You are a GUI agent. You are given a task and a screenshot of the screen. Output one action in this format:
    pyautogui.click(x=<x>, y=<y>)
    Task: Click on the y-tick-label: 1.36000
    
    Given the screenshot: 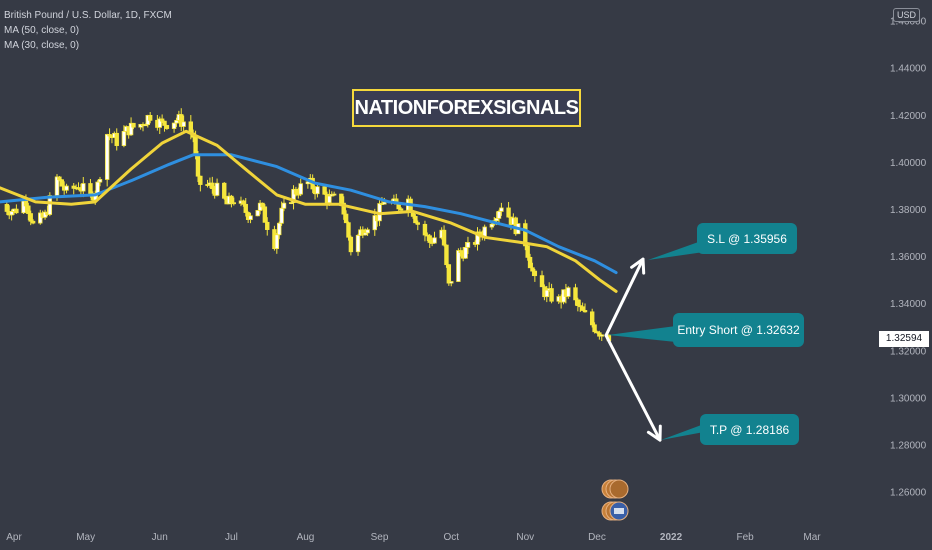 What is the action you would take?
    pyautogui.click(x=908, y=257)
    